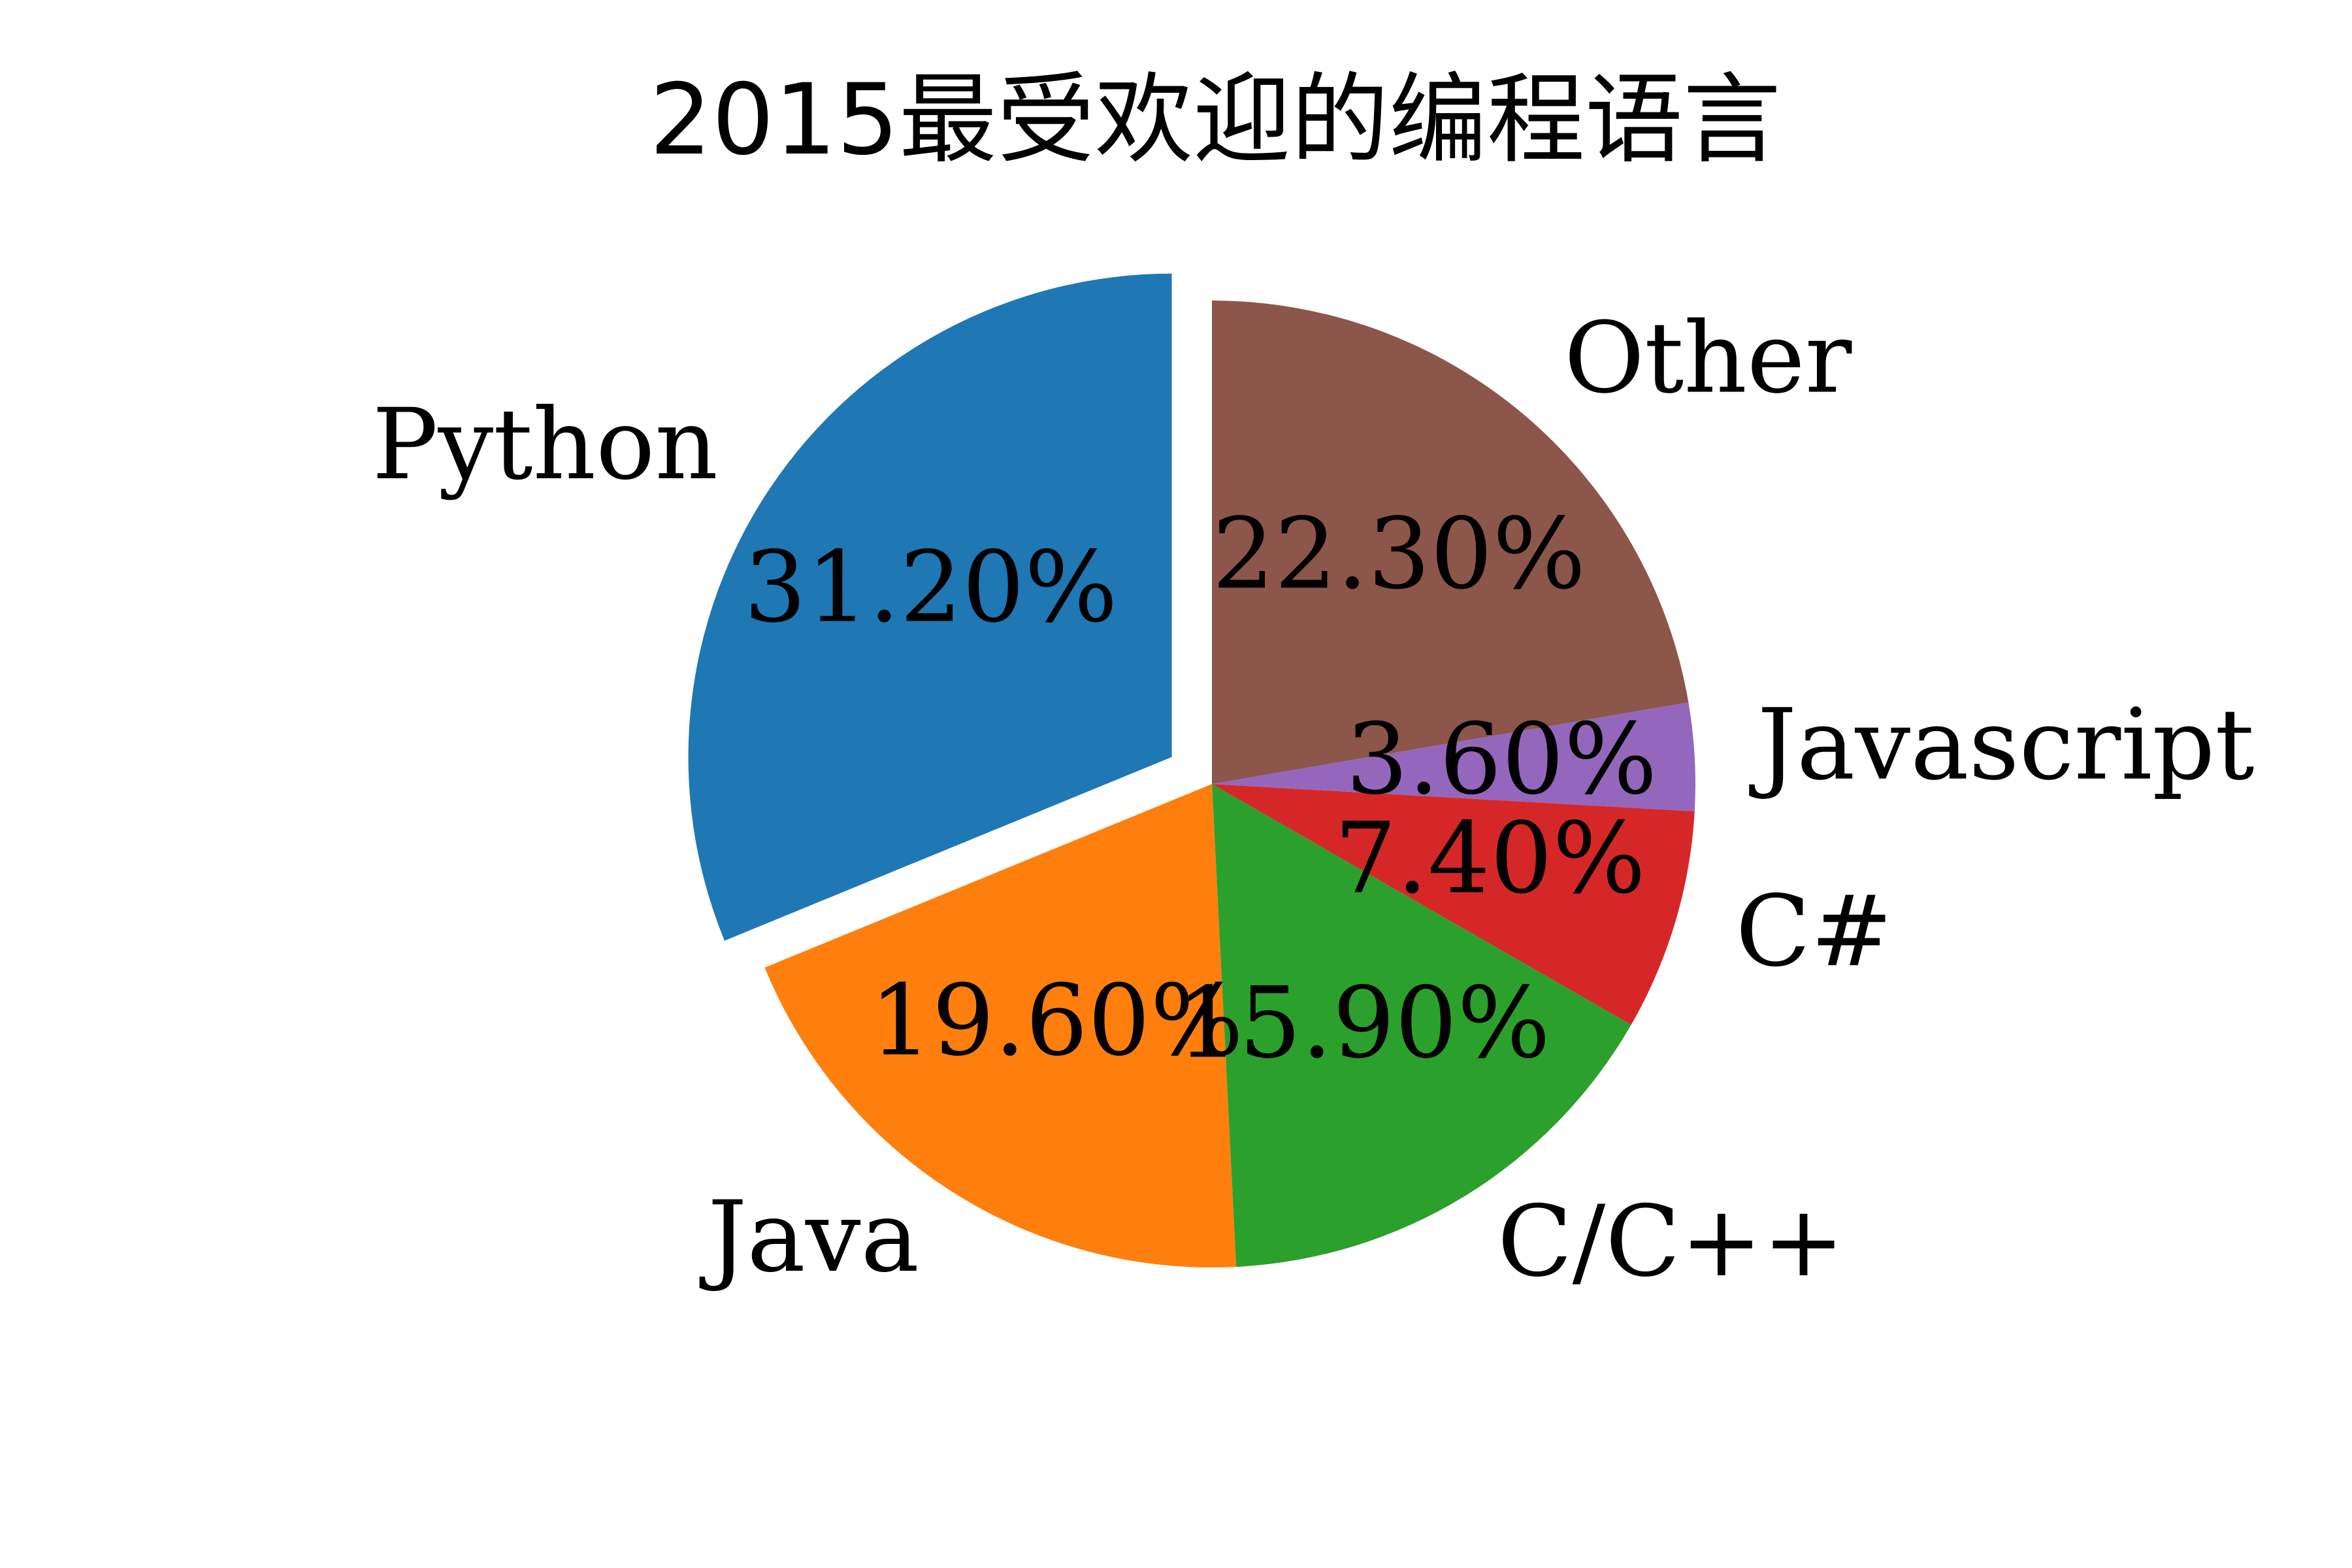 The height and width of the screenshot is (1568, 2352). What do you see at coordinates (1814, 931) in the screenshot?
I see `slice-label-c: C#` at bounding box center [1814, 931].